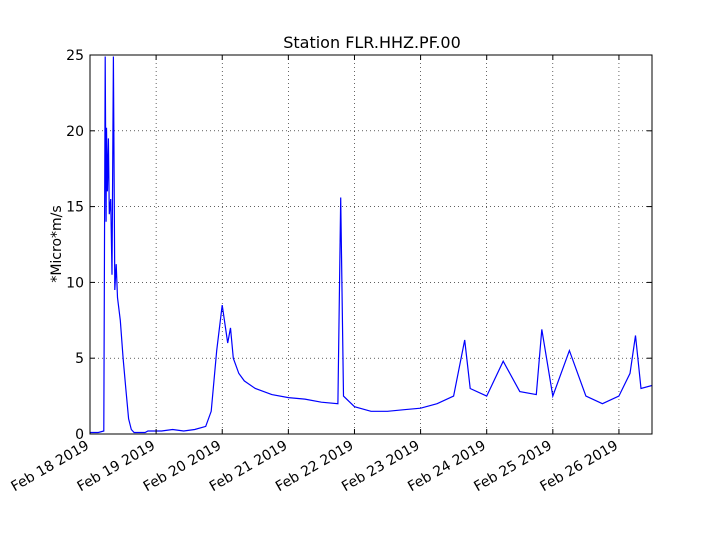 The height and width of the screenshot is (544, 725). Describe the element at coordinates (75, 245) in the screenshot. I see `y-tick-labels: 0 5 10 15 20 25` at that location.